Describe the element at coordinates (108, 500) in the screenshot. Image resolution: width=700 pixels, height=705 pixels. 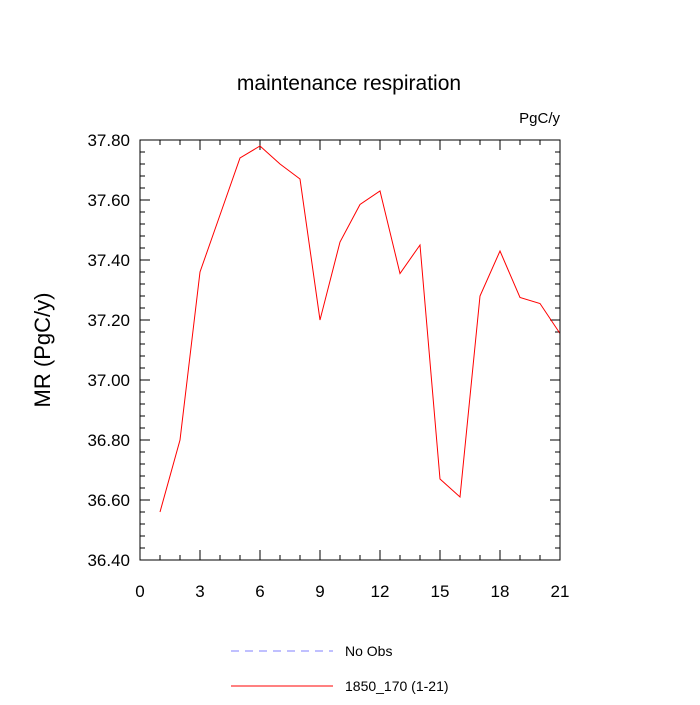
I see `y-tick-label: 36.60` at that location.